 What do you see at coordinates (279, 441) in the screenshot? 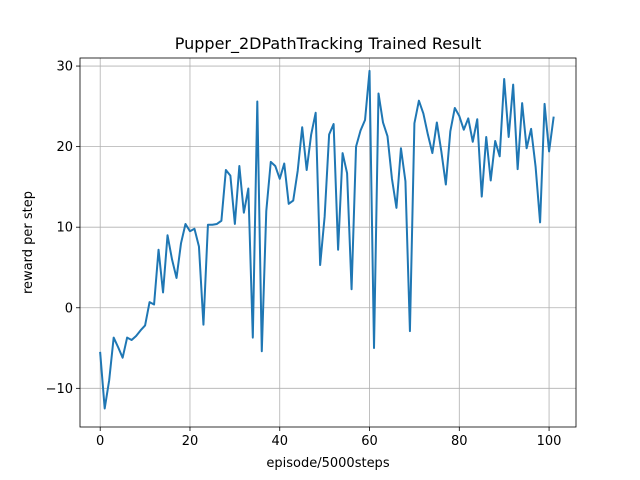
I see `x-tick-label: 40` at bounding box center [279, 441].